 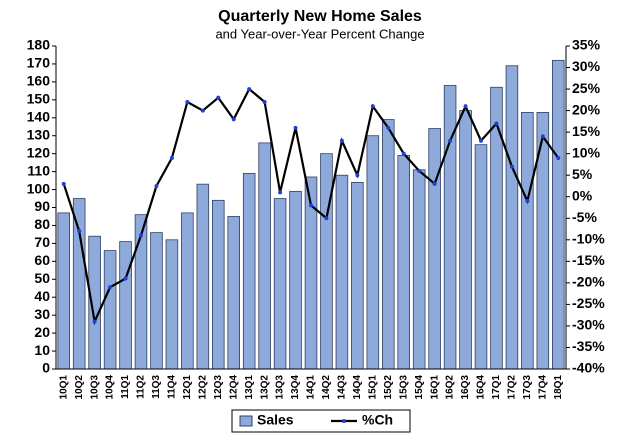 I want to click on x-tick-label: 18Q1, so click(x=558, y=387).